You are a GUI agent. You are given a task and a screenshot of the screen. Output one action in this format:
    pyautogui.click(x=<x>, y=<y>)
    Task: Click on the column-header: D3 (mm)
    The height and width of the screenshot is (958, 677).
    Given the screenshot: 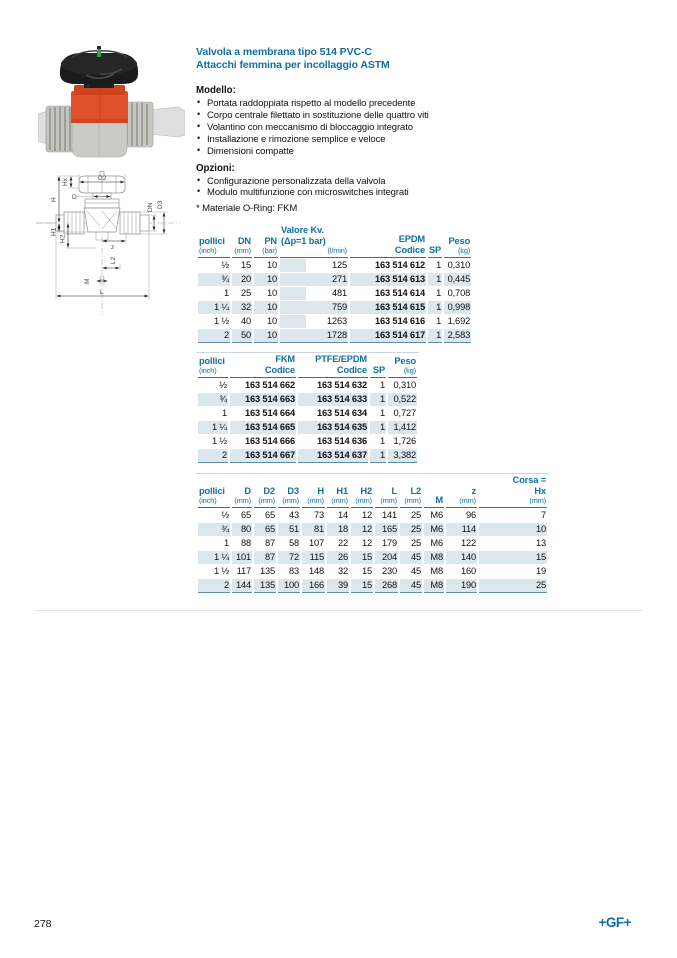 What is the action you would take?
    pyautogui.click(x=289, y=491)
    